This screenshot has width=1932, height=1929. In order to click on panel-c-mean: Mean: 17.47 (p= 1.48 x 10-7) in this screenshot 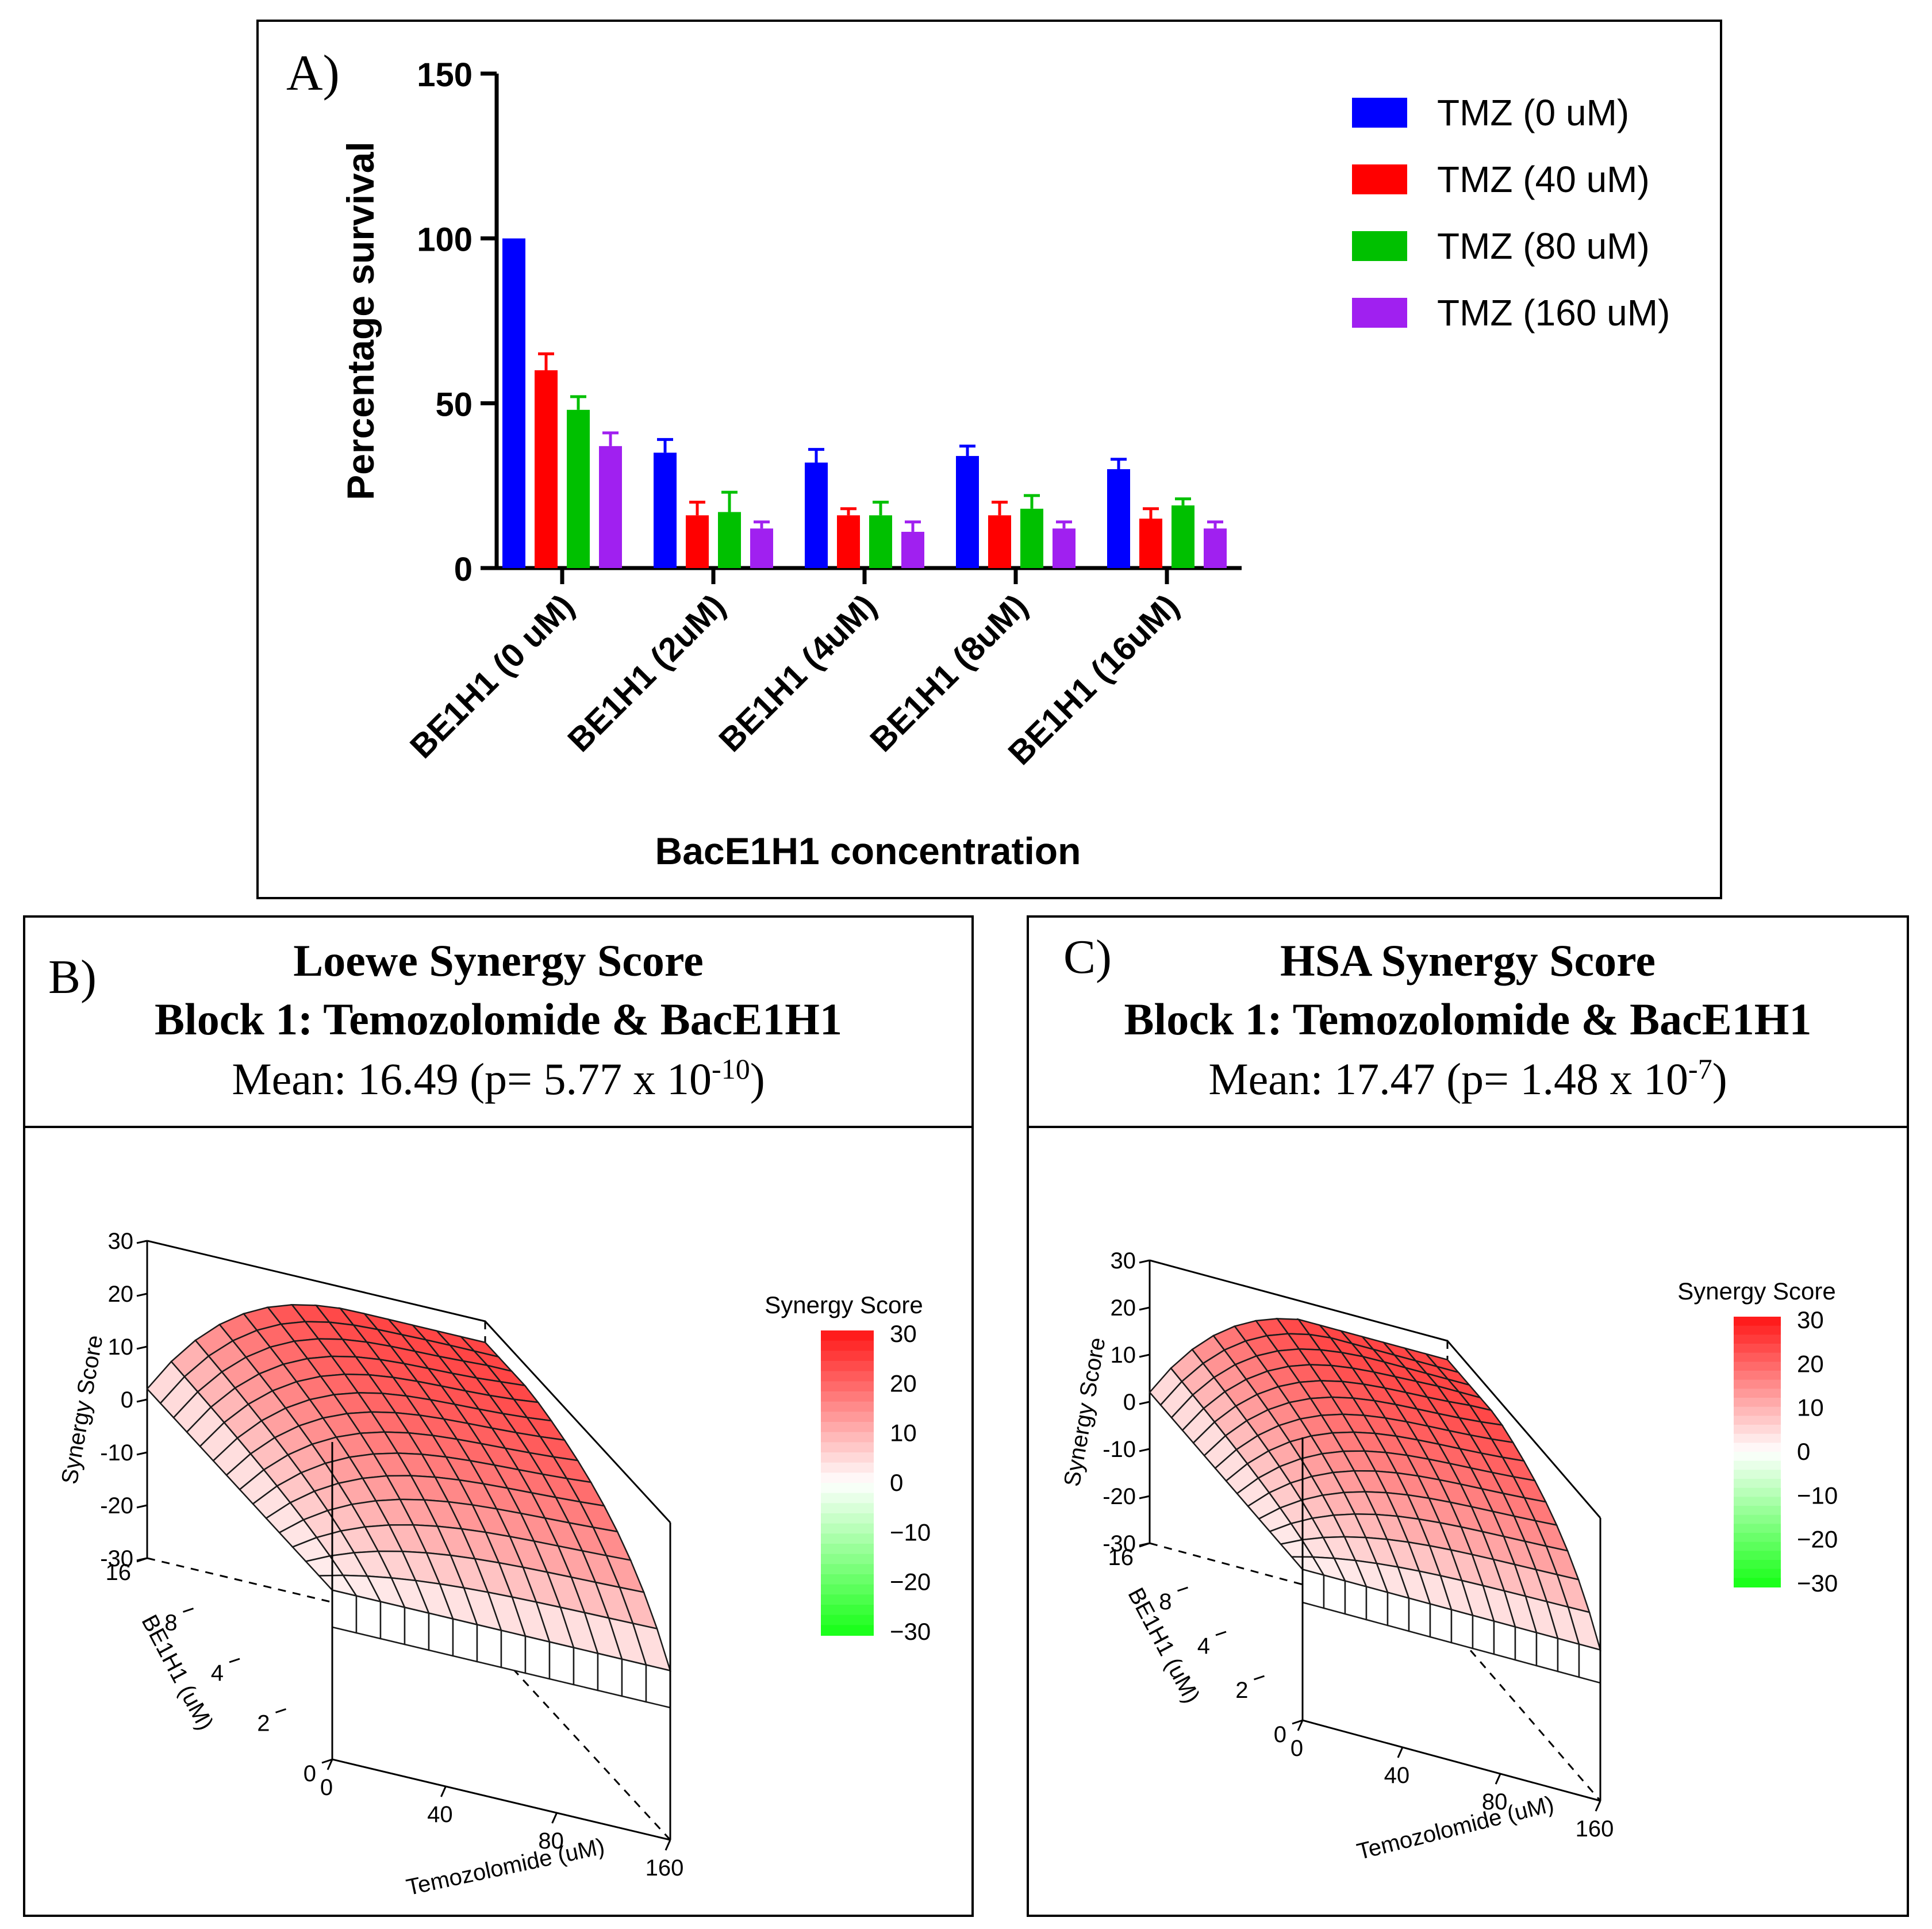, I will do `click(1468, 1079)`.